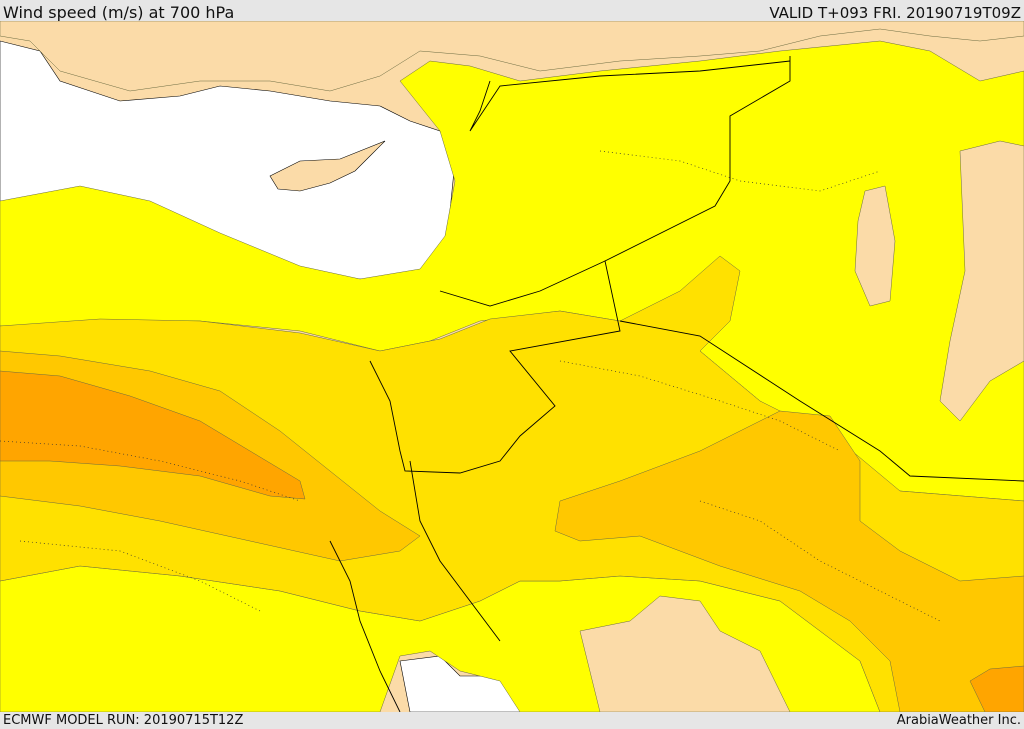  I want to click on calm-patch-north, so click(512, 56).